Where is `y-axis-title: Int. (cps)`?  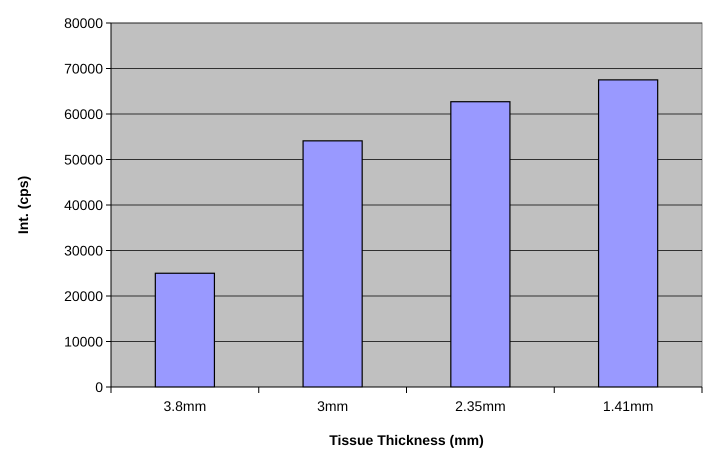 y-axis-title: Int. (cps) is located at coordinates (23, 205).